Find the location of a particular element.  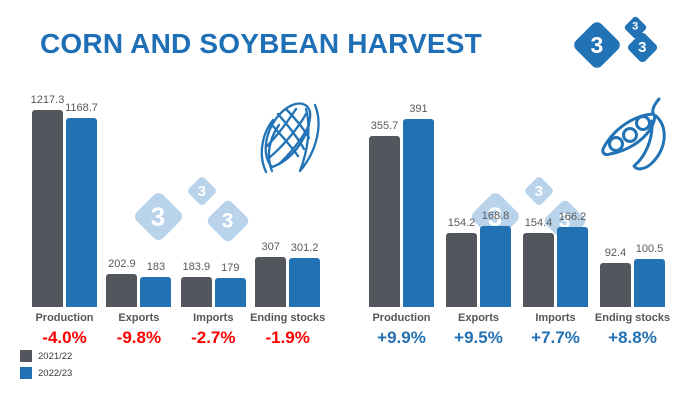

page-title: CORN AND SOYBEAN HARVEST is located at coordinates (261, 43).